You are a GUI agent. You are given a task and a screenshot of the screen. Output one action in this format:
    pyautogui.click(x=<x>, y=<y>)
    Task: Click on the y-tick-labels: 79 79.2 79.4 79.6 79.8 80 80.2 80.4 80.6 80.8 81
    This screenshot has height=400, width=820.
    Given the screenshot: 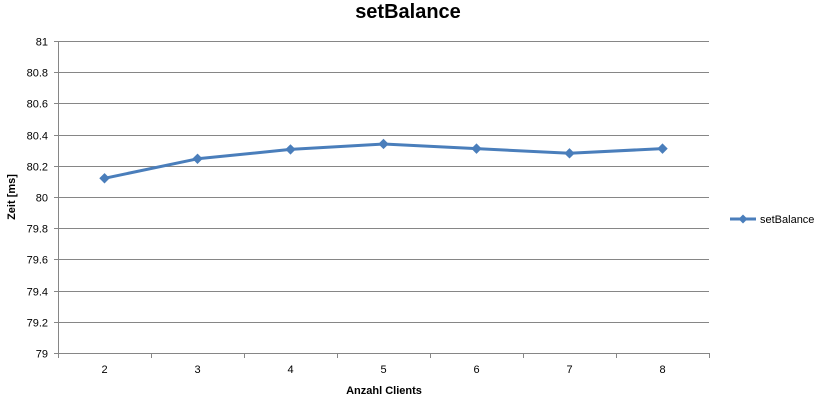 What is the action you would take?
    pyautogui.click(x=37, y=199)
    